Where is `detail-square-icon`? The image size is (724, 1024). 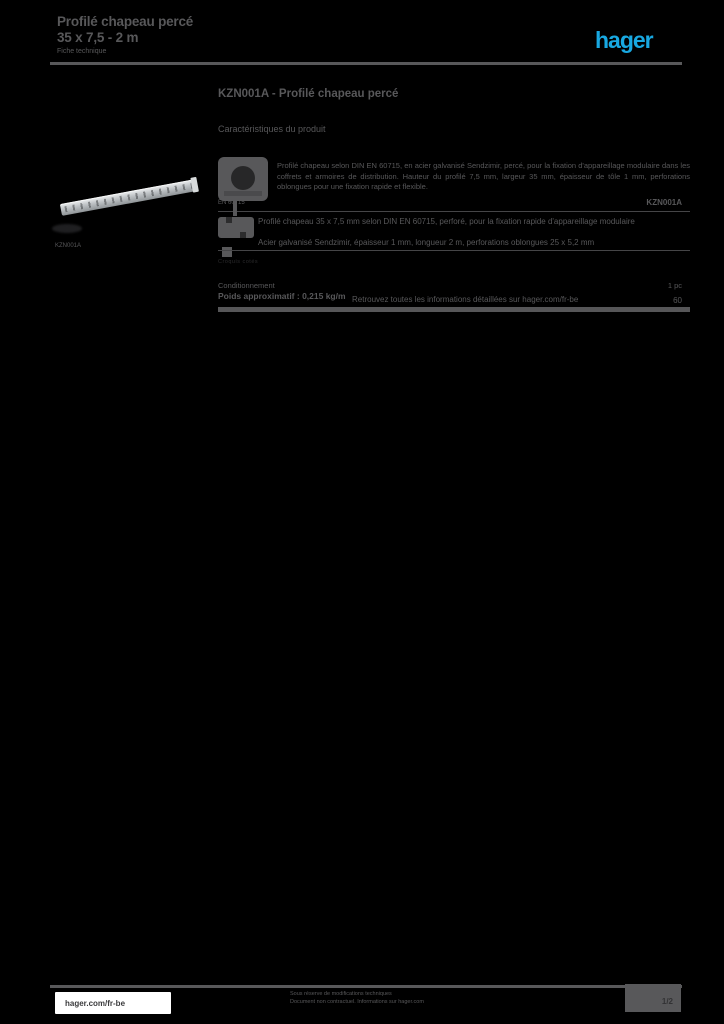
detail-square-icon is located at coordinates (227, 252).